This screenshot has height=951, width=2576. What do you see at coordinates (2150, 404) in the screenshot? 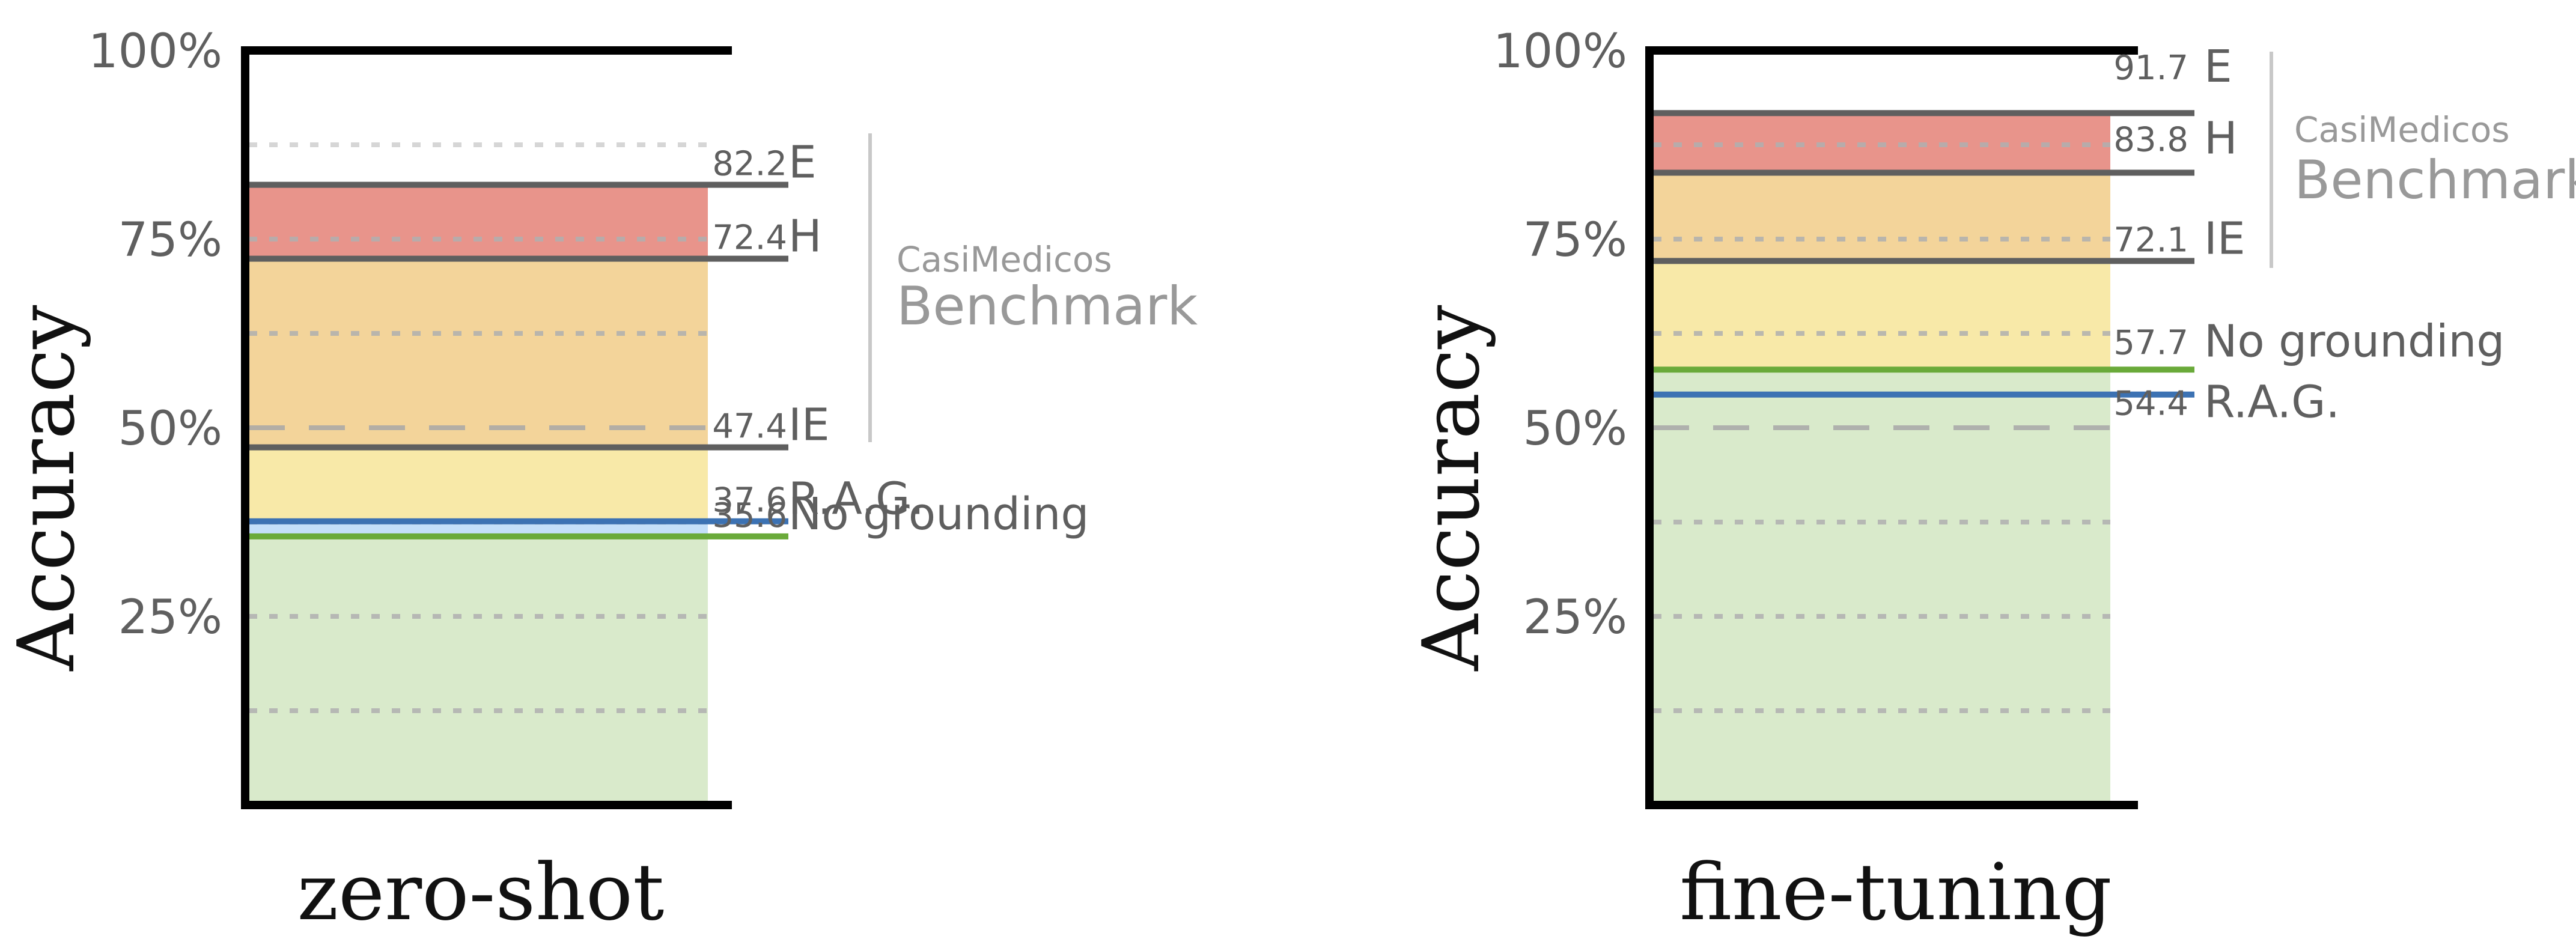
I see `data-label: 54.4` at bounding box center [2150, 404].